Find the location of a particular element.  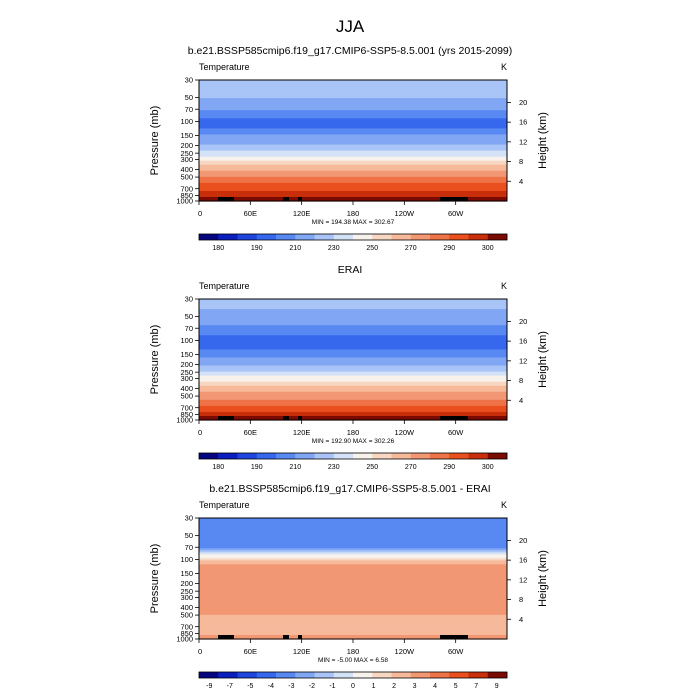

colorbar-label: -5 is located at coordinates (250, 686).